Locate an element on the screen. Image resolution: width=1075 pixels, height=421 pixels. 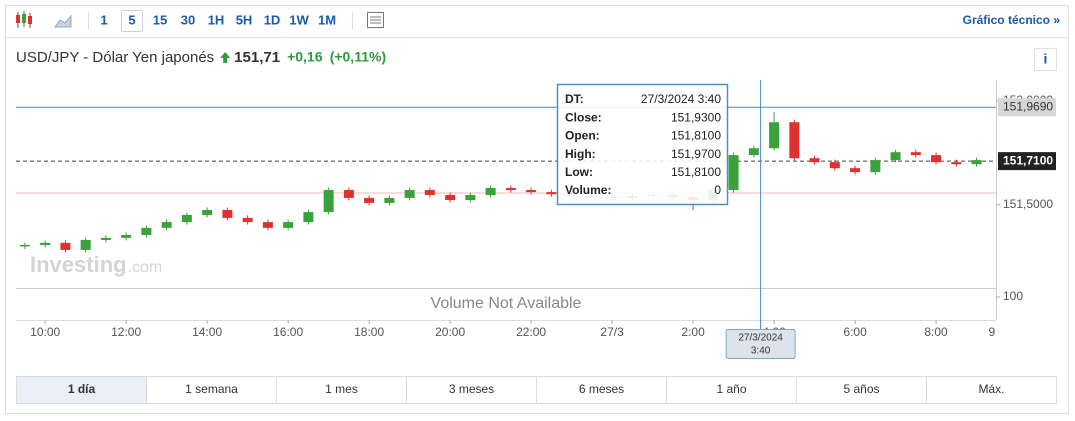
range-tab-label: 1 día is located at coordinates (82, 389).